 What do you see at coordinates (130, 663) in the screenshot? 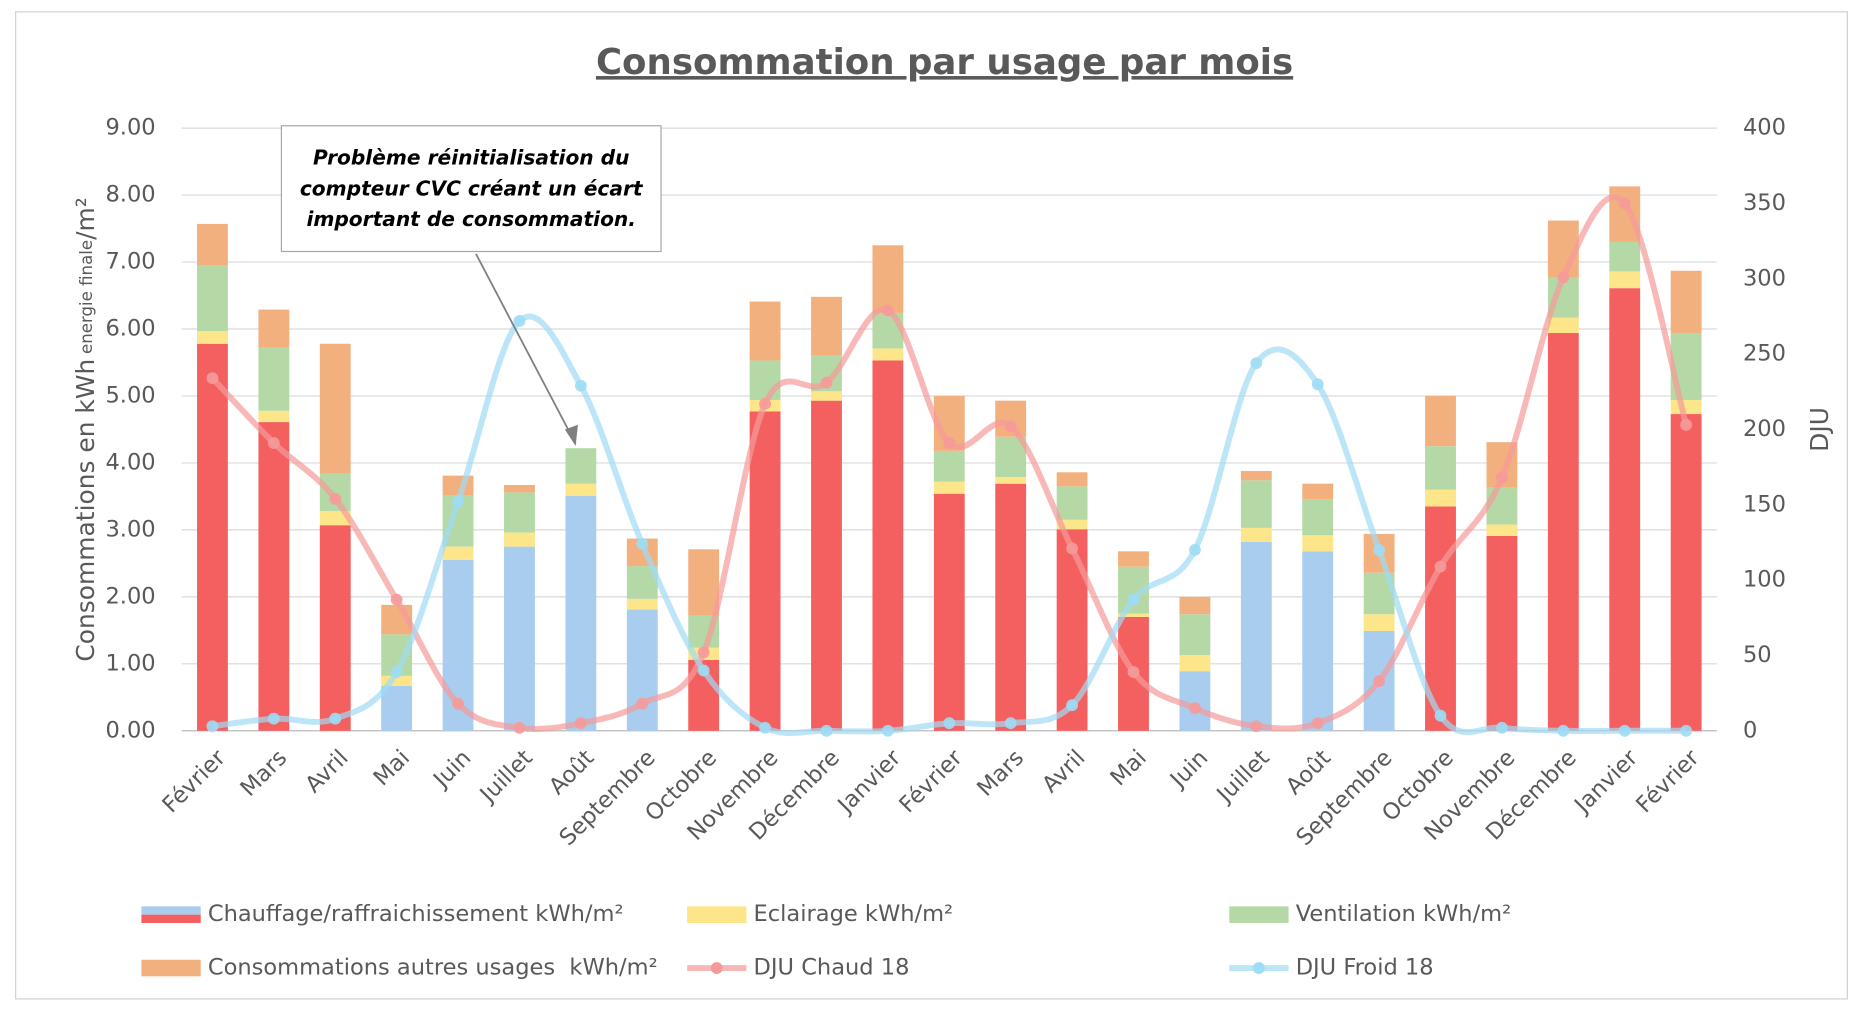
I see `y-tick-label: 1.00` at bounding box center [130, 663].